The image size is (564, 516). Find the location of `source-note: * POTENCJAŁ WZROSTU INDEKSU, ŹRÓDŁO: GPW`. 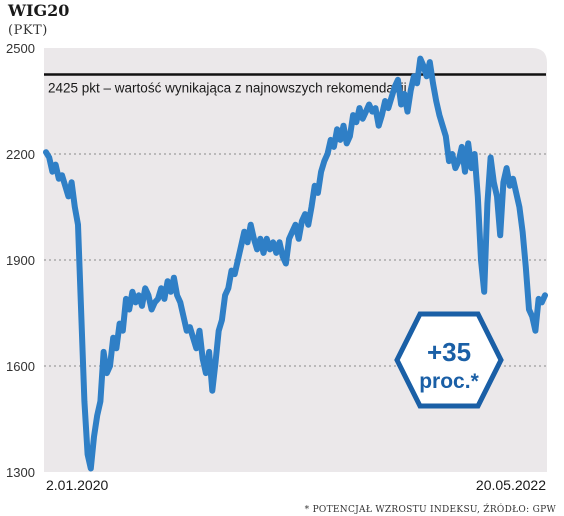

source-note: * POTENCJAŁ WZROSTU INDEKSU, ŹRÓDŁO: GPW is located at coordinates (431, 509).